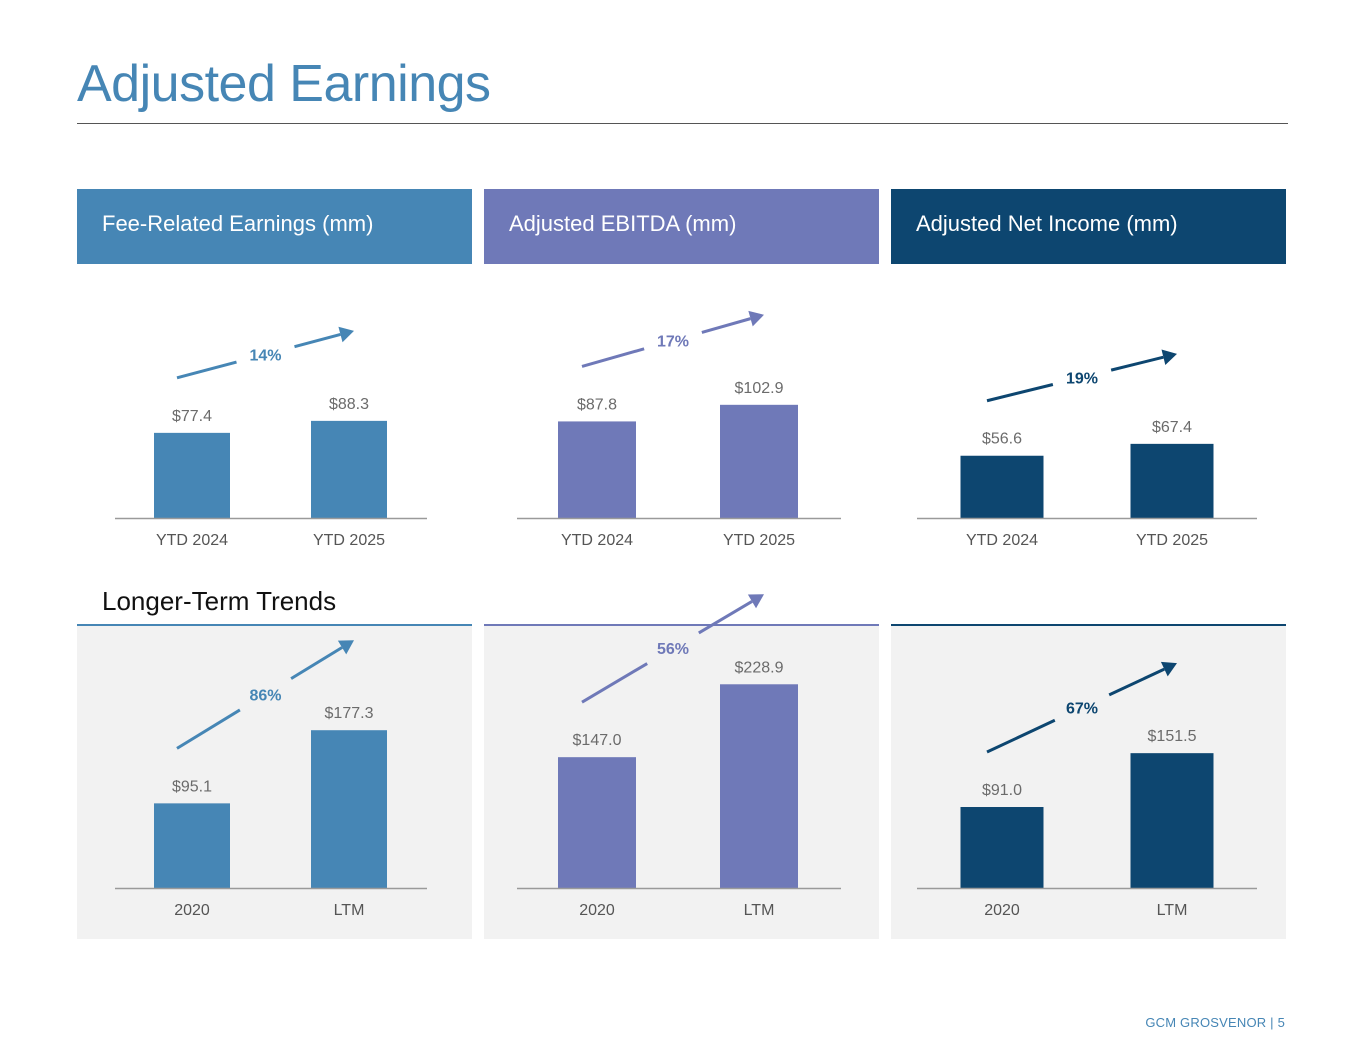  I want to click on chart-ebitda-trend-growth-arrow-tail, so click(614, 683).